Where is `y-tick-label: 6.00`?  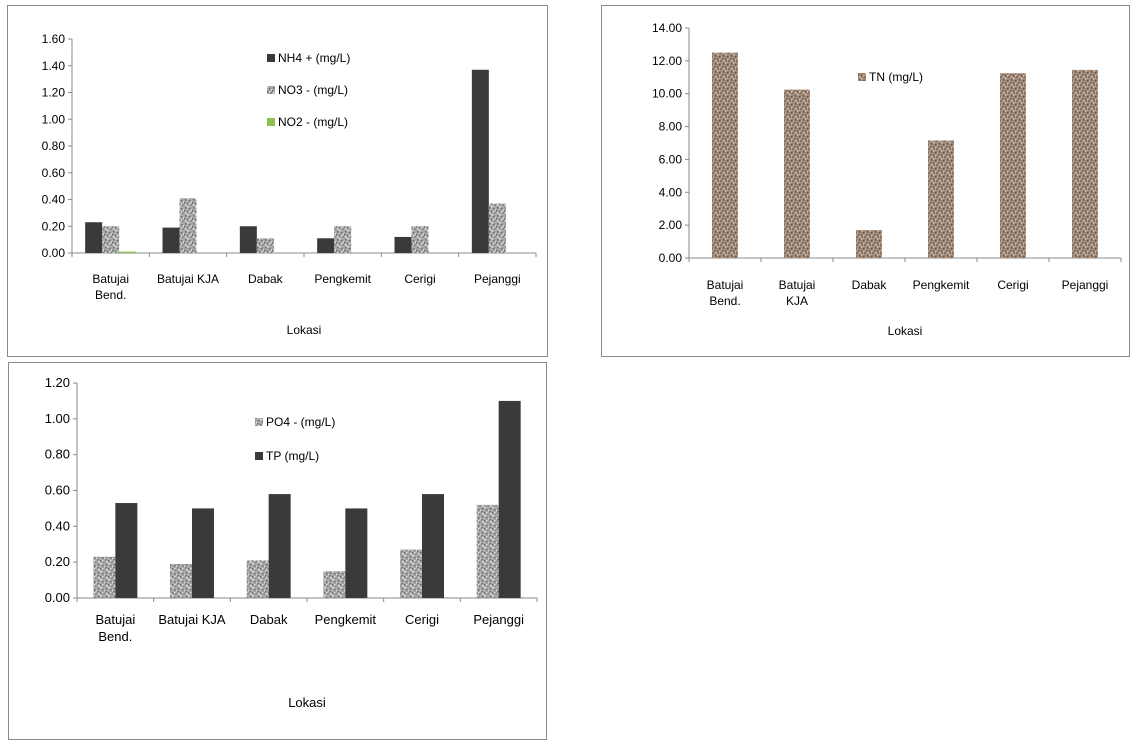
y-tick-label: 6.00 is located at coordinates (671, 159).